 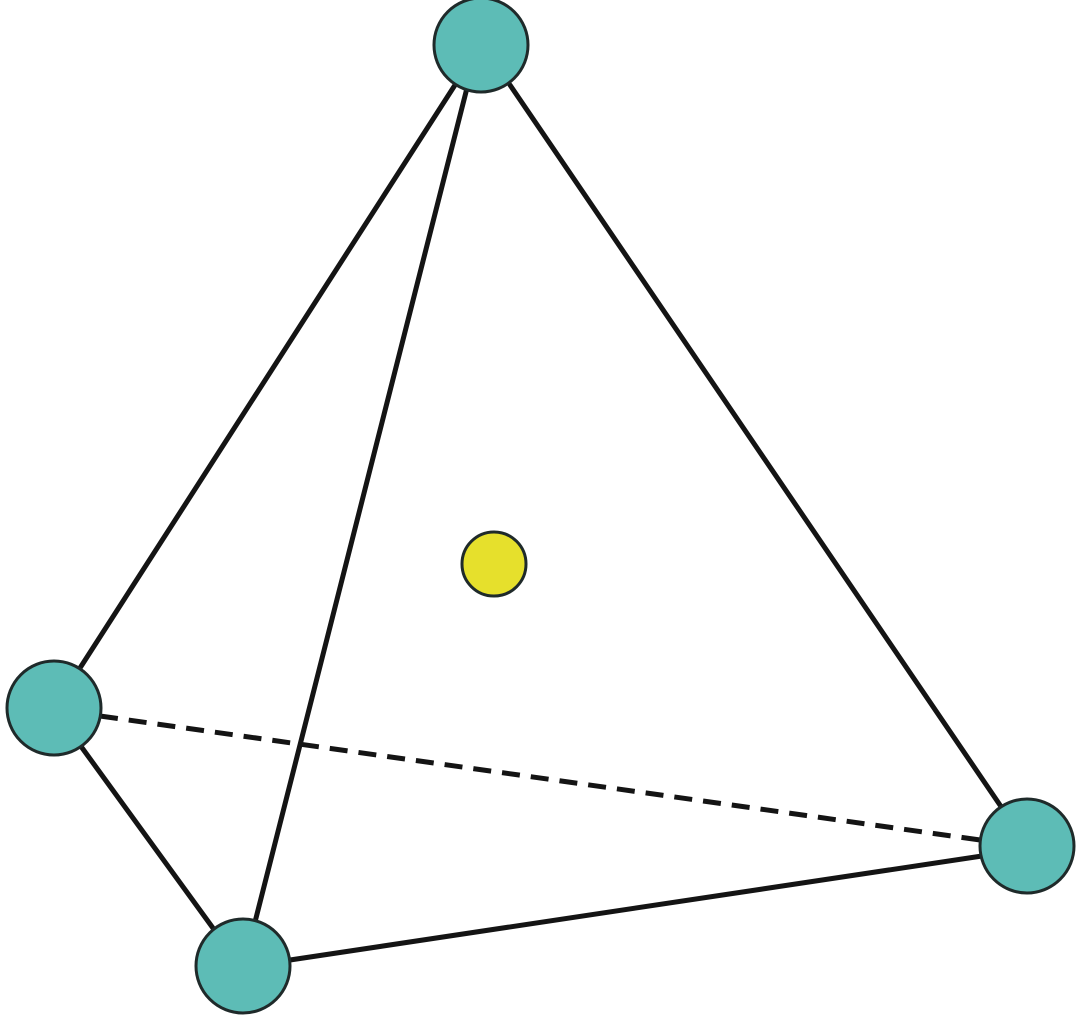 What do you see at coordinates (54, 708) in the screenshot?
I see `vertex-atom-left` at bounding box center [54, 708].